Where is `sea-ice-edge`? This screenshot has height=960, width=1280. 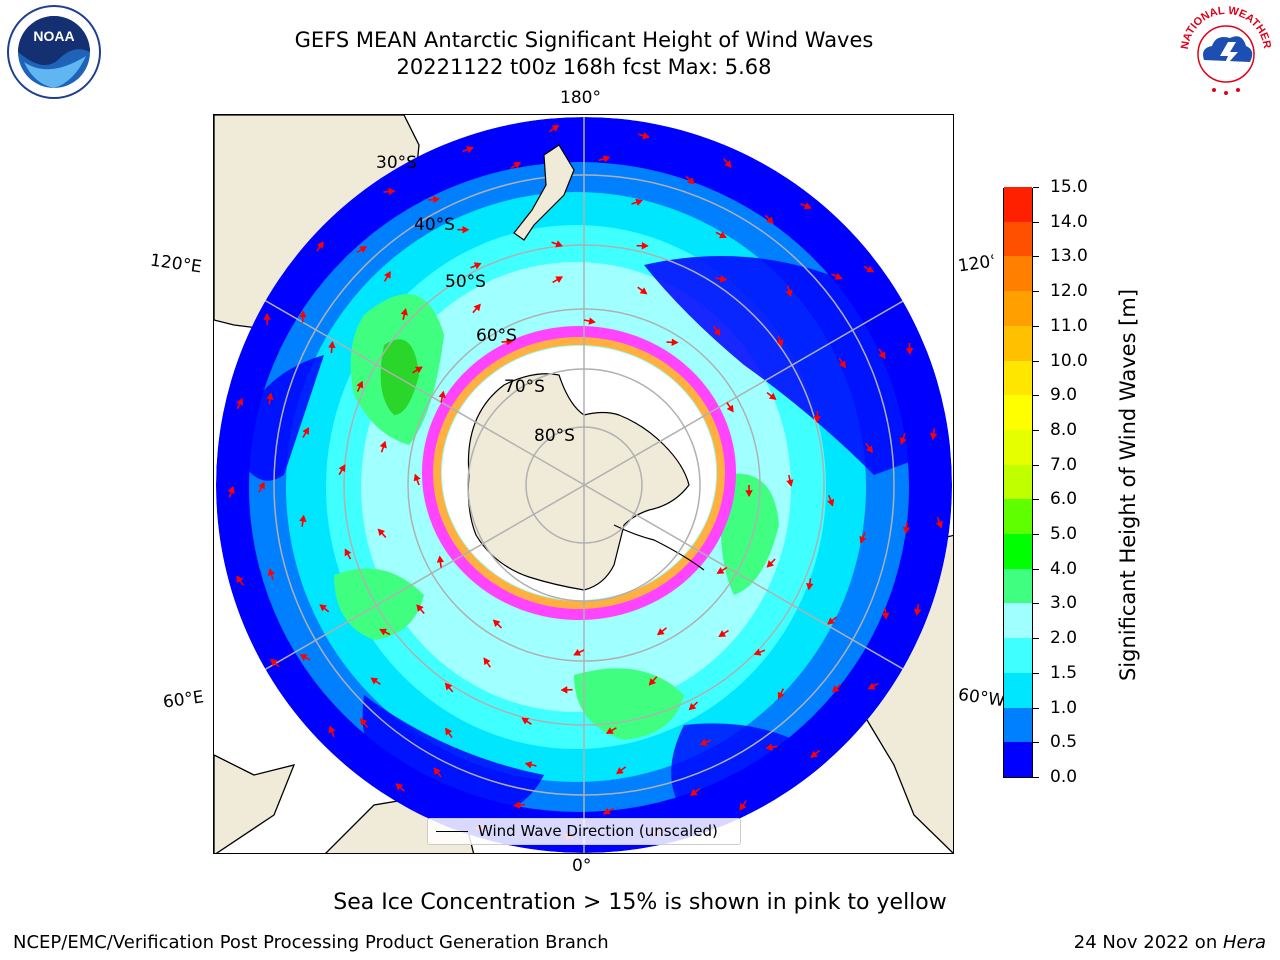 sea-ice-edge is located at coordinates (579, 473).